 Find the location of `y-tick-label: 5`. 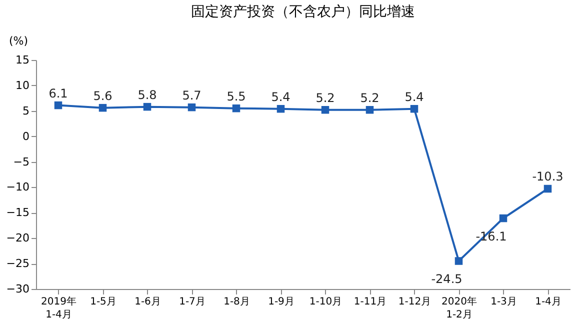

y-tick-label: 5 is located at coordinates (26, 111).